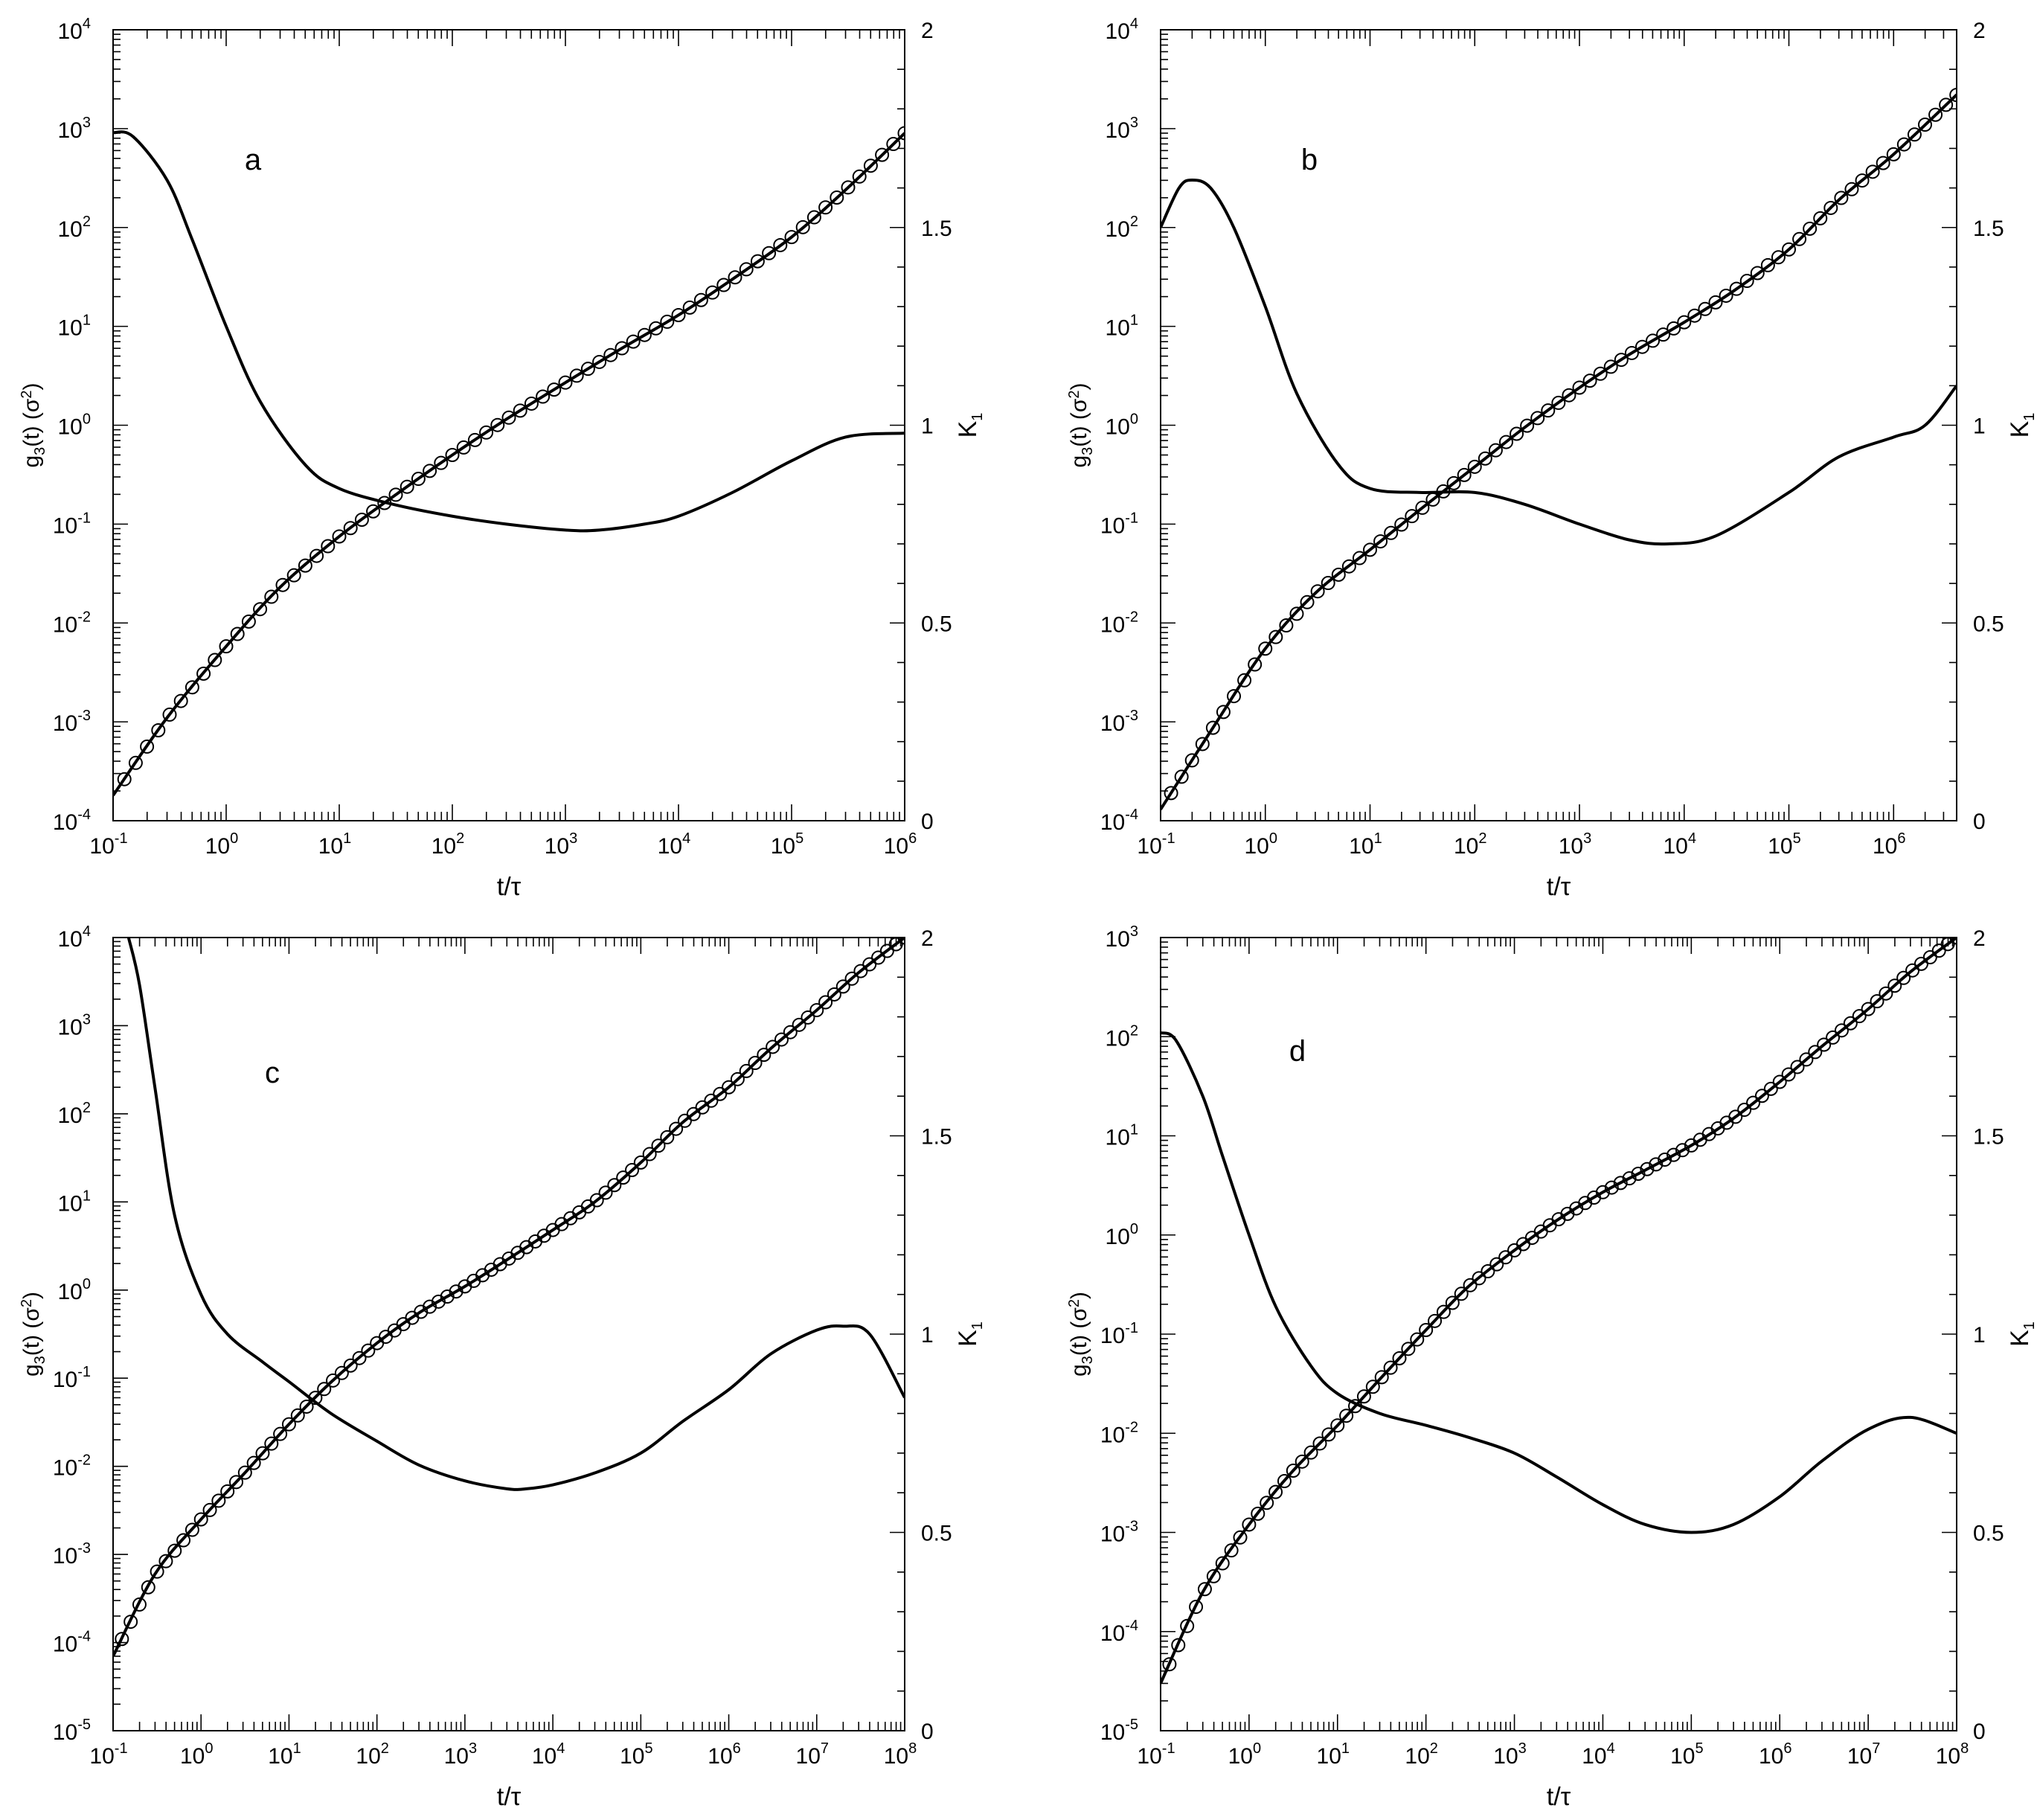 This screenshot has width=2037, height=1820. I want to click on x-tick-label: 10¹, so click(1366, 845).